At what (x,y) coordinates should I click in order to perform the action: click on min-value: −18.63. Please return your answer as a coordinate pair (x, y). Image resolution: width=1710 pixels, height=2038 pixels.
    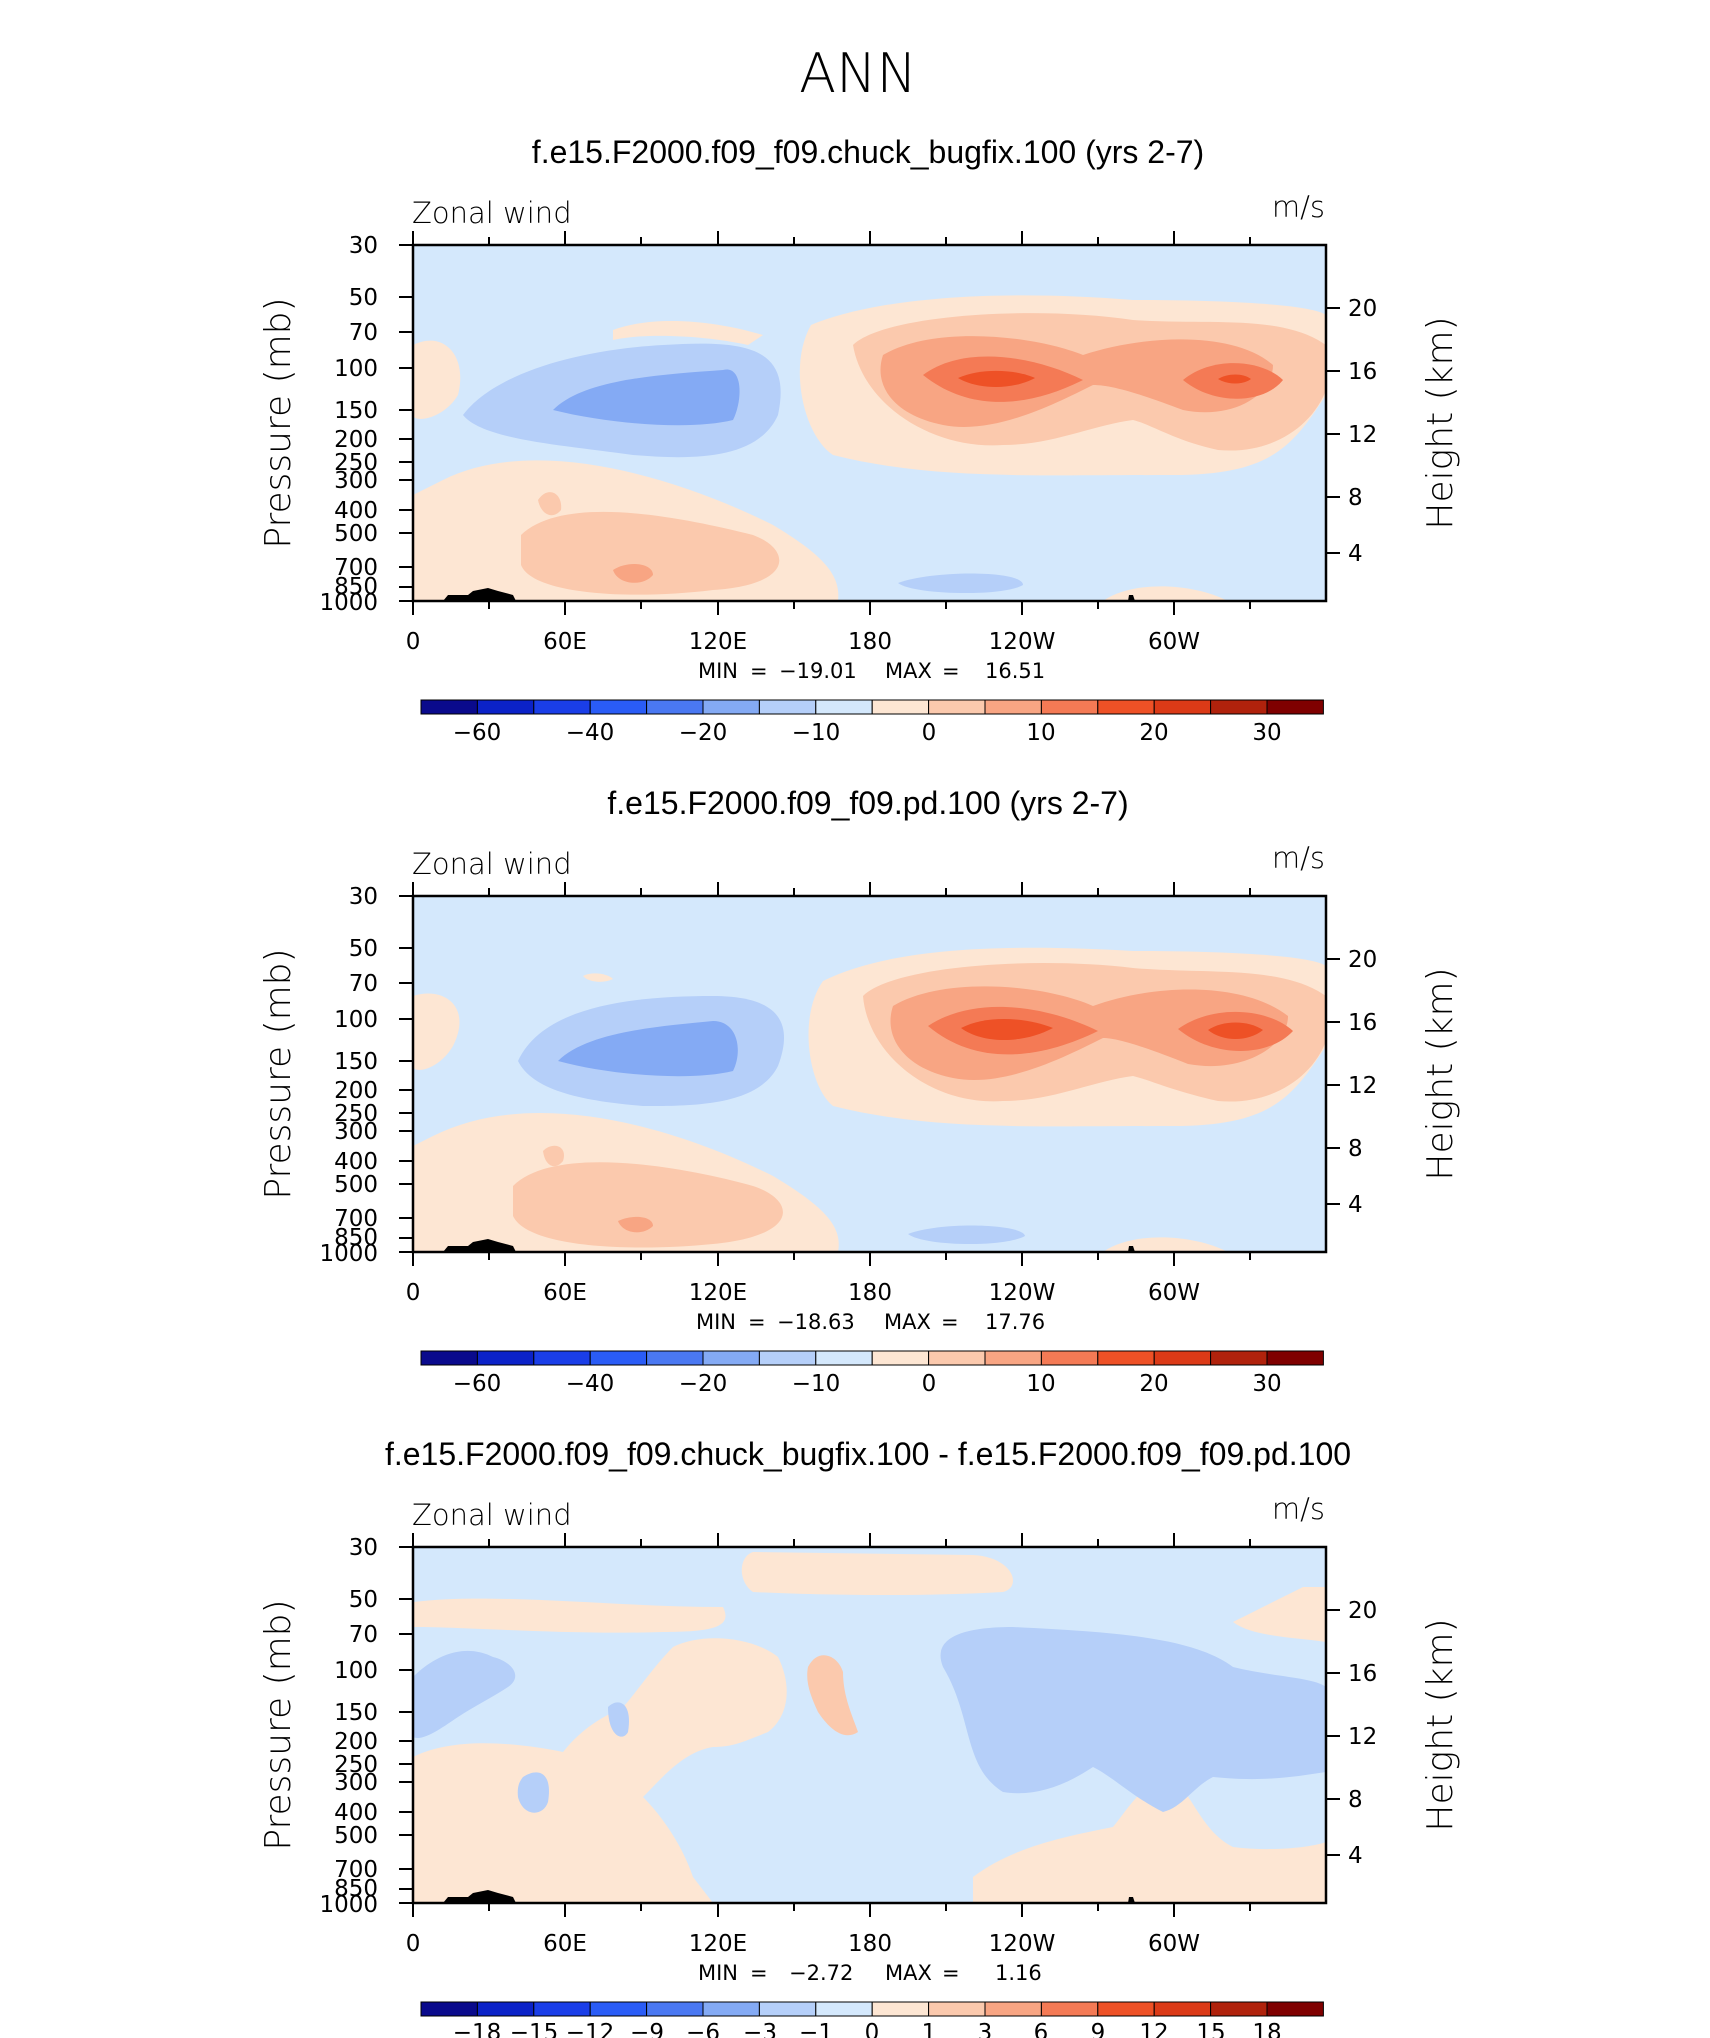
    Looking at the image, I should click on (816, 1322).